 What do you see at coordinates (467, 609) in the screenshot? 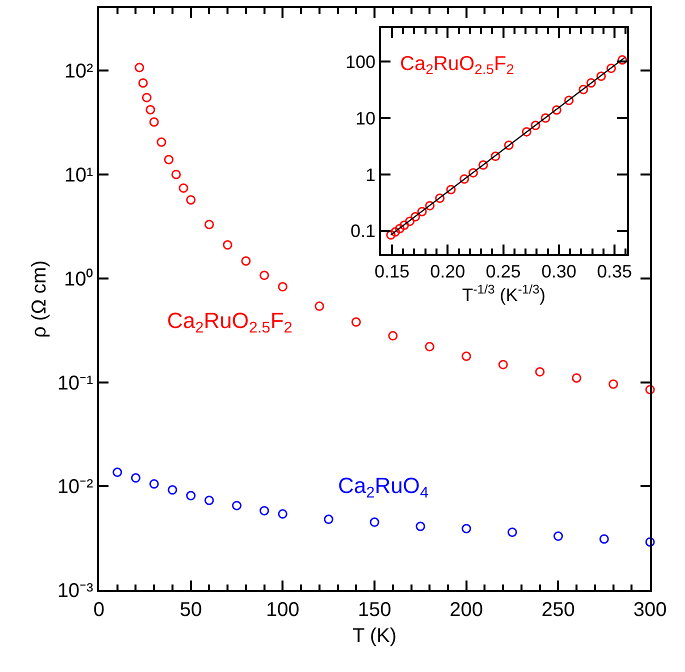
I see `x-tick-label: 200` at bounding box center [467, 609].